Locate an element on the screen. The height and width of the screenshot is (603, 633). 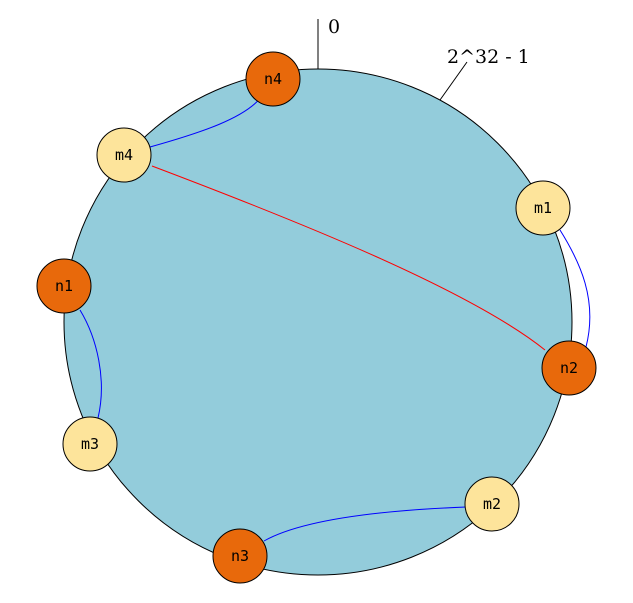
link-n1-m3 is located at coordinates (90, 364).